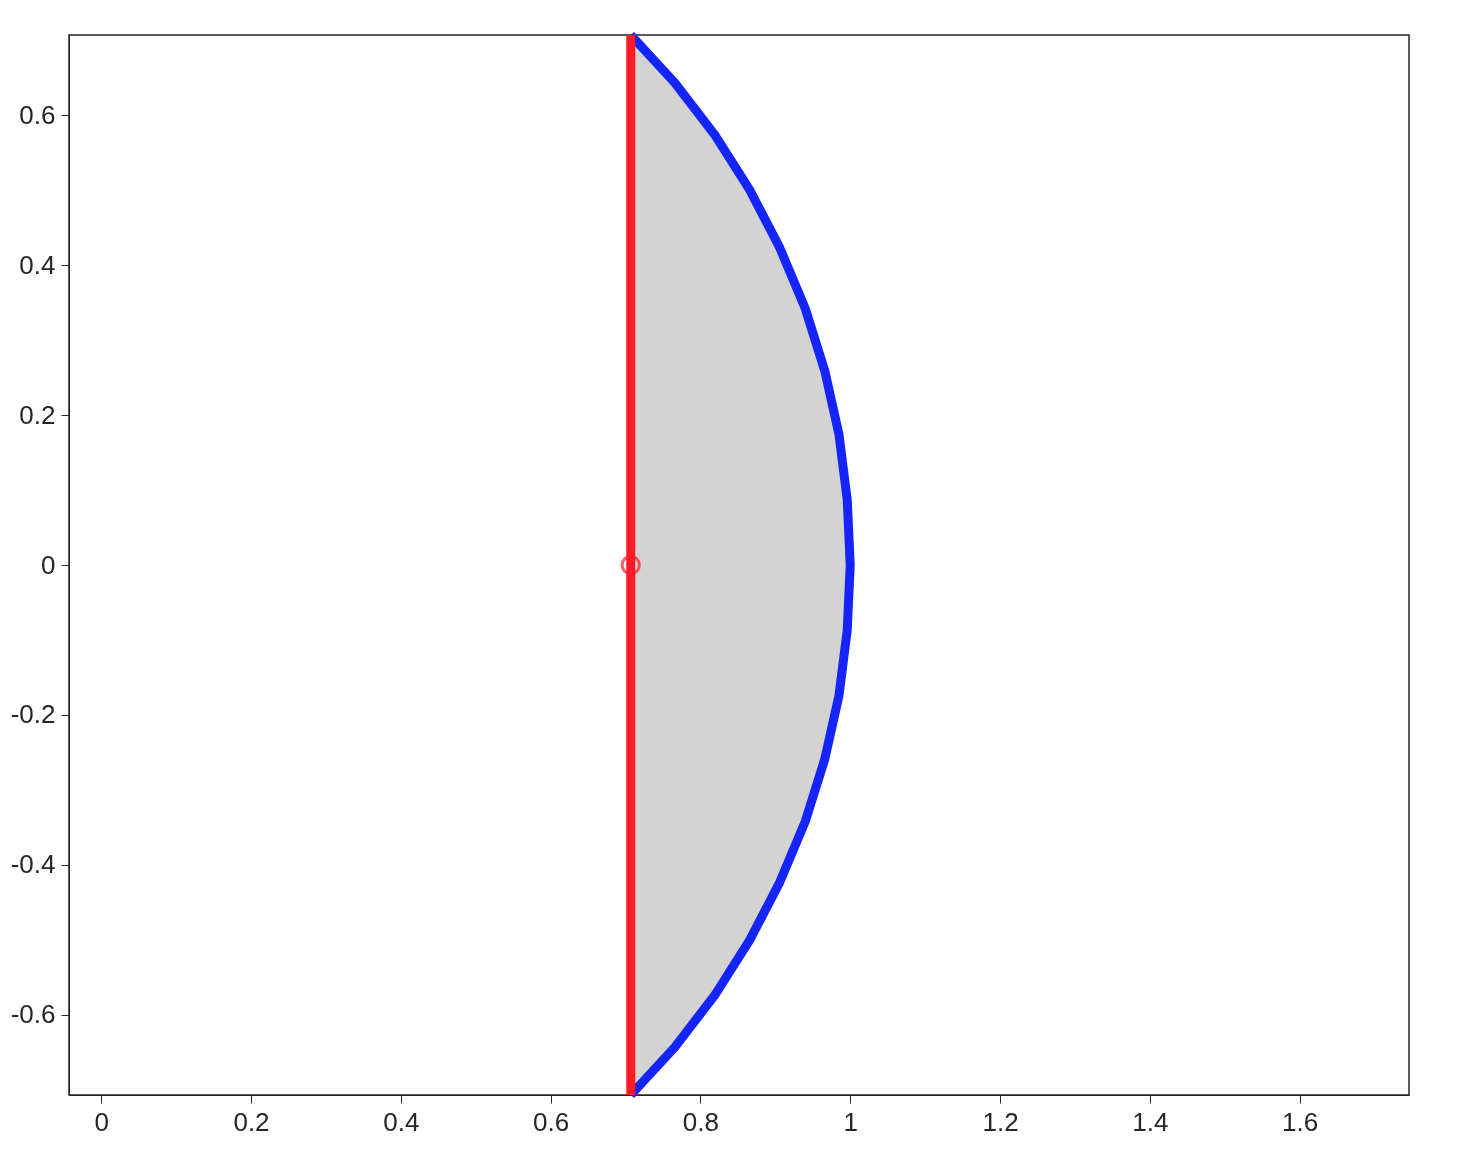  I want to click on y-tick-label: 0.2, so click(37, 414).